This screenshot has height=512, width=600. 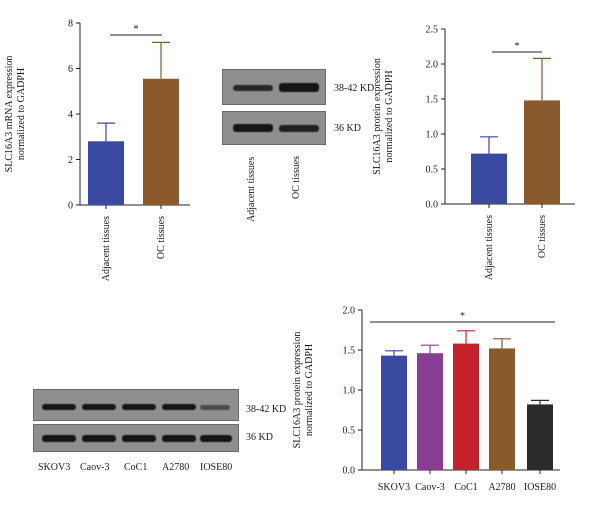 What do you see at coordinates (432, 30) in the screenshot?
I see `y-tick-label: 2.5` at bounding box center [432, 30].